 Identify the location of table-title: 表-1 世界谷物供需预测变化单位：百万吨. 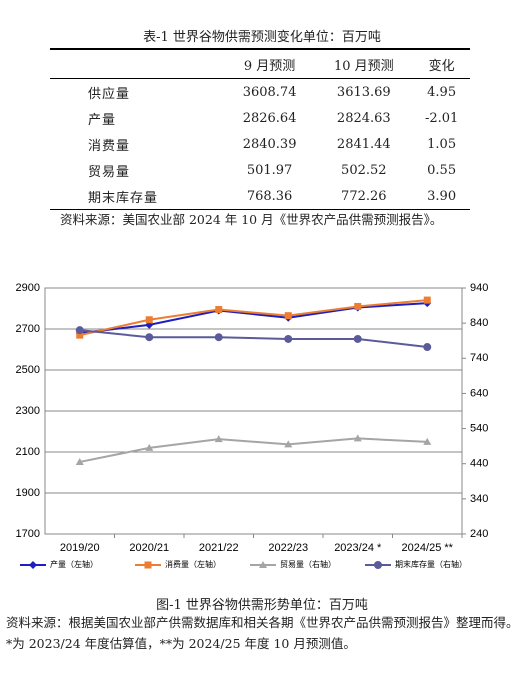
(262, 37).